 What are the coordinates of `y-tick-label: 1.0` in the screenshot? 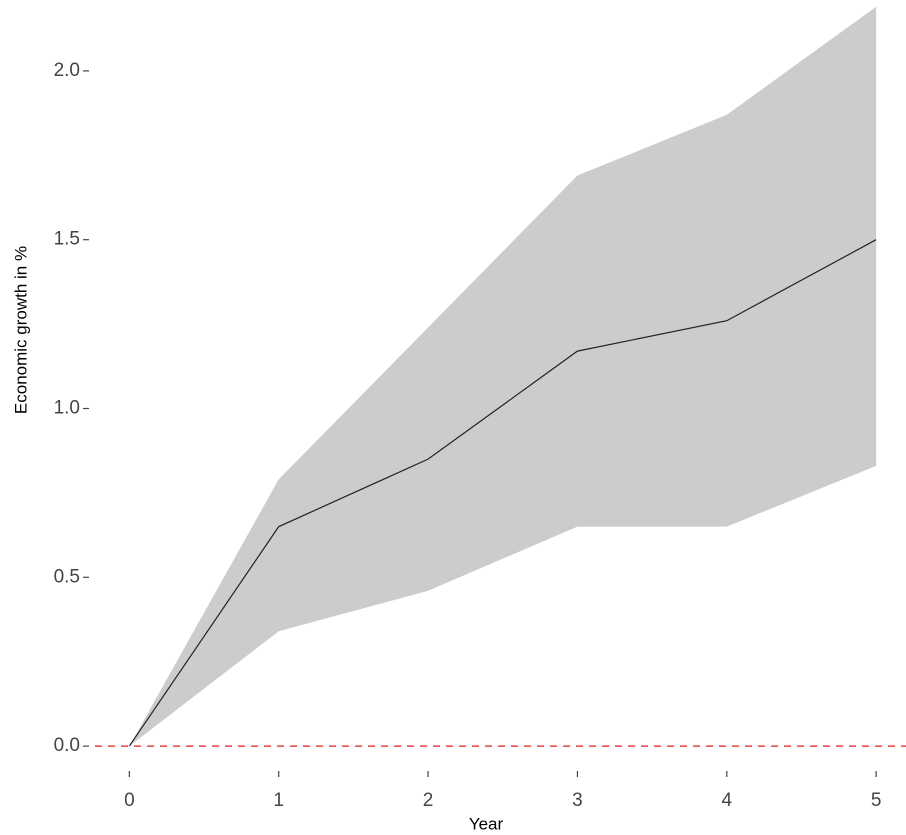 It's located at (67, 408).